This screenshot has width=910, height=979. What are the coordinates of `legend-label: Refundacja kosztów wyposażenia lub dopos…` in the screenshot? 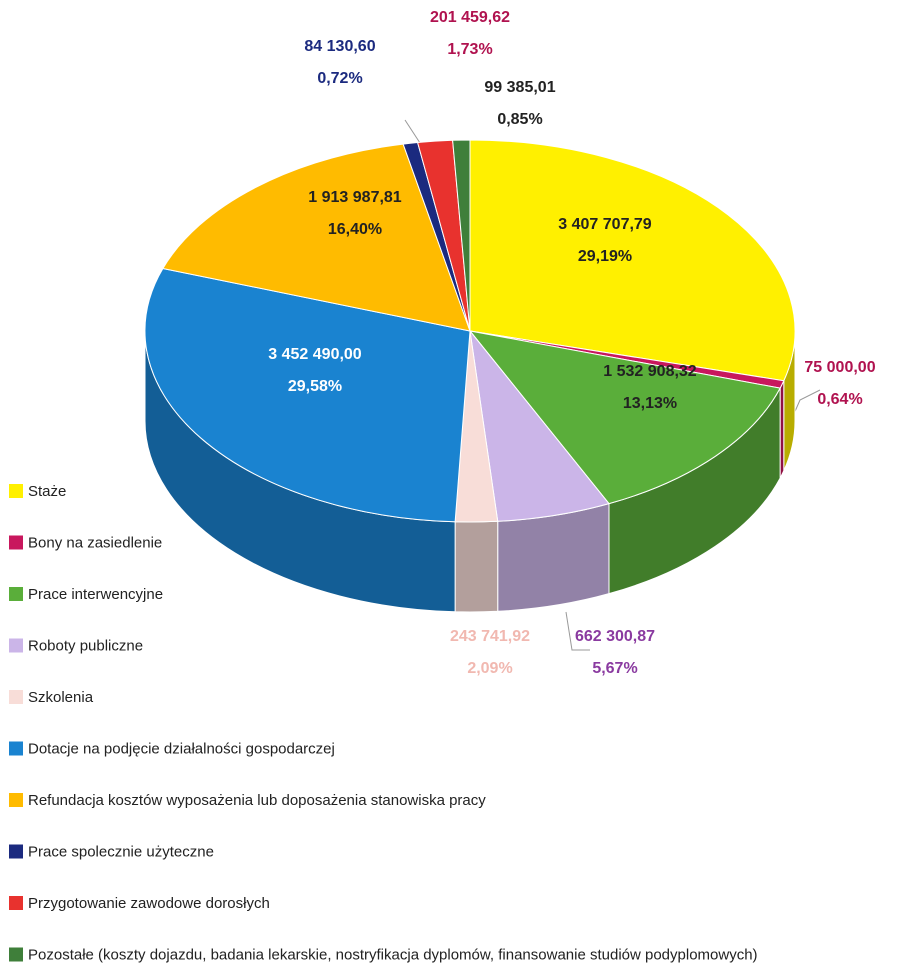 It's located at (257, 800).